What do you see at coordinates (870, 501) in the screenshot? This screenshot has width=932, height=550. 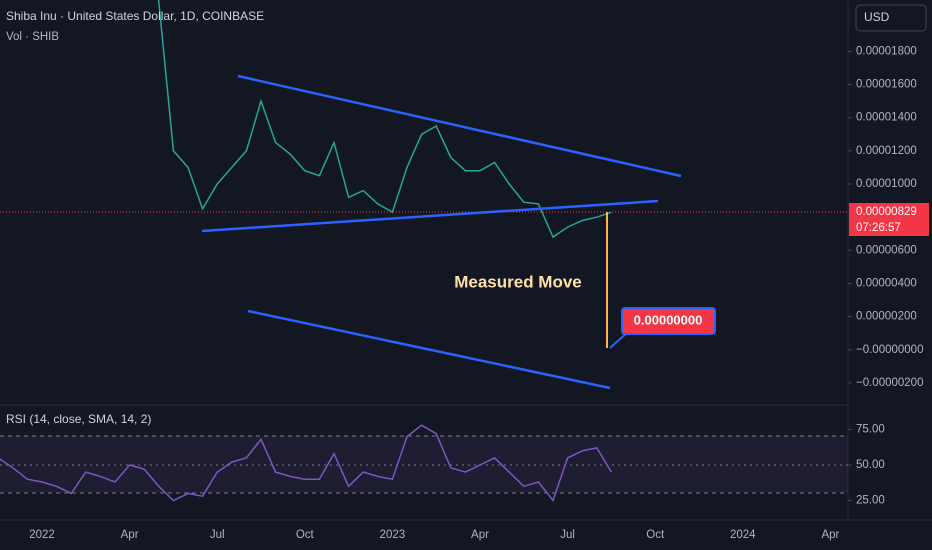 I see `y-tick-label: 25.00` at bounding box center [870, 501].